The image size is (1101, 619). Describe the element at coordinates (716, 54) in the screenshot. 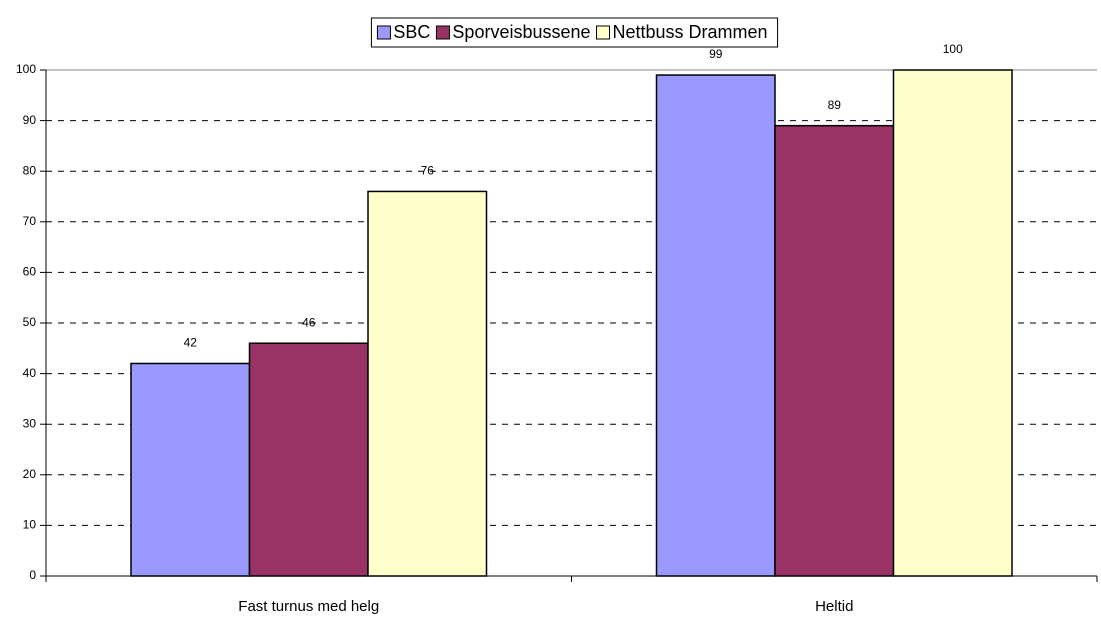

I see `value-label: 99` at that location.